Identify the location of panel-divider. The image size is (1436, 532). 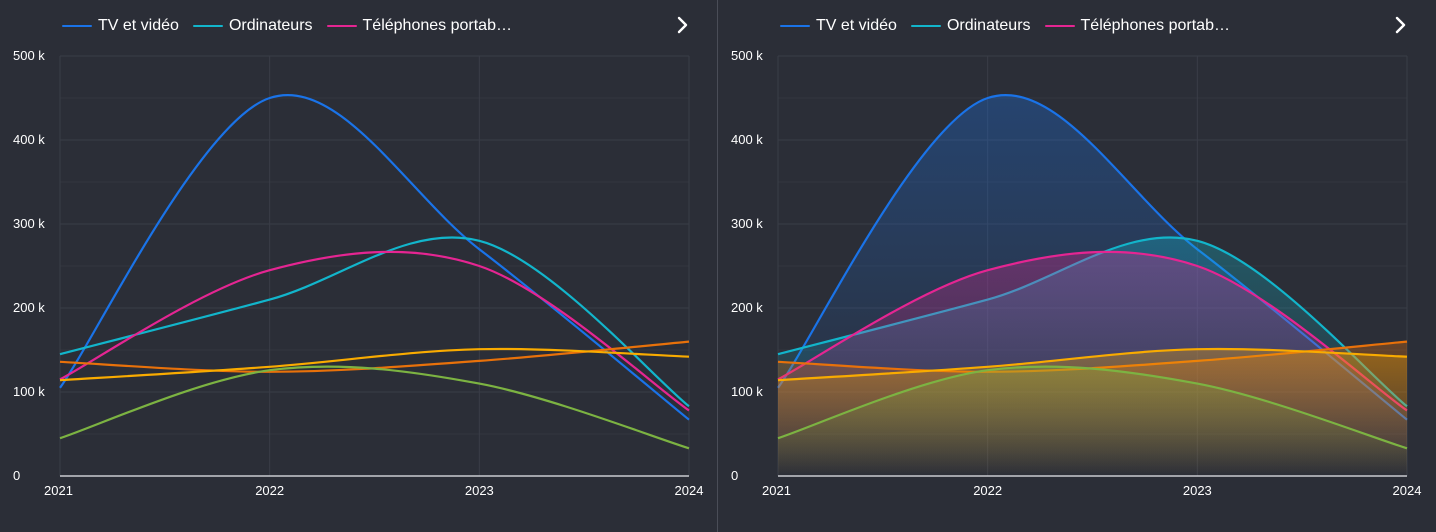
(717, 266).